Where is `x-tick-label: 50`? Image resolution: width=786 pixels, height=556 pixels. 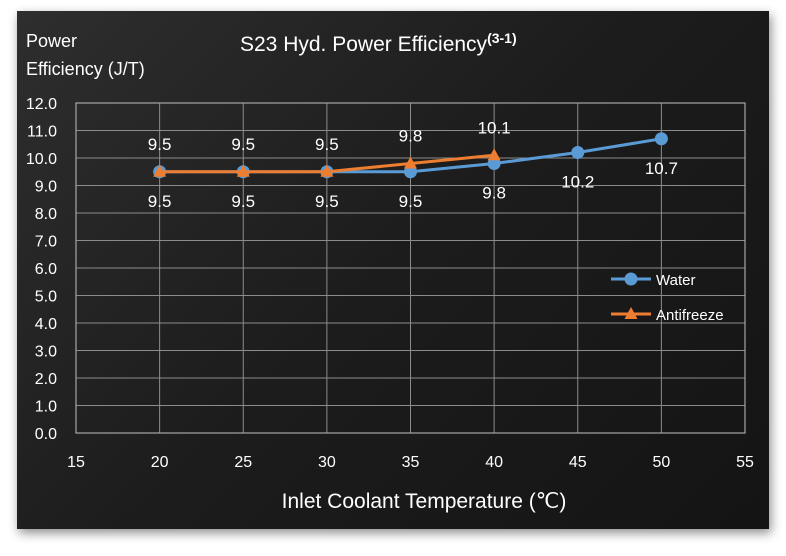 x-tick-label: 50 is located at coordinates (661, 462).